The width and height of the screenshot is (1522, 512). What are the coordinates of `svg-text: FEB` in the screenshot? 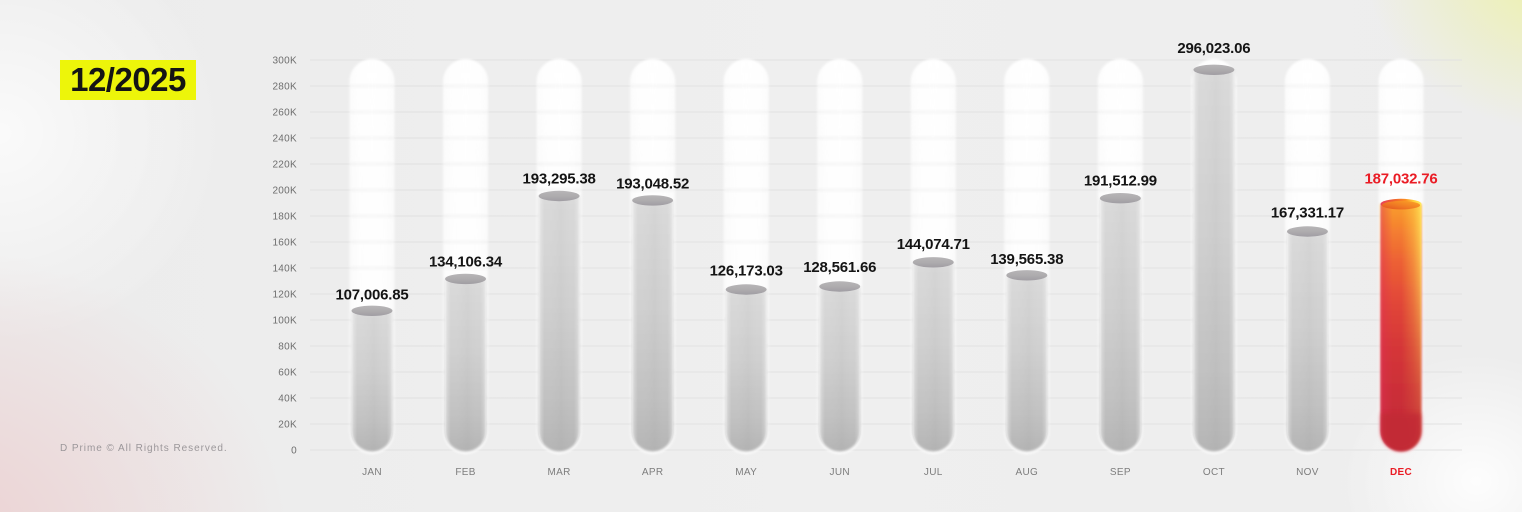 It's located at (465, 472).